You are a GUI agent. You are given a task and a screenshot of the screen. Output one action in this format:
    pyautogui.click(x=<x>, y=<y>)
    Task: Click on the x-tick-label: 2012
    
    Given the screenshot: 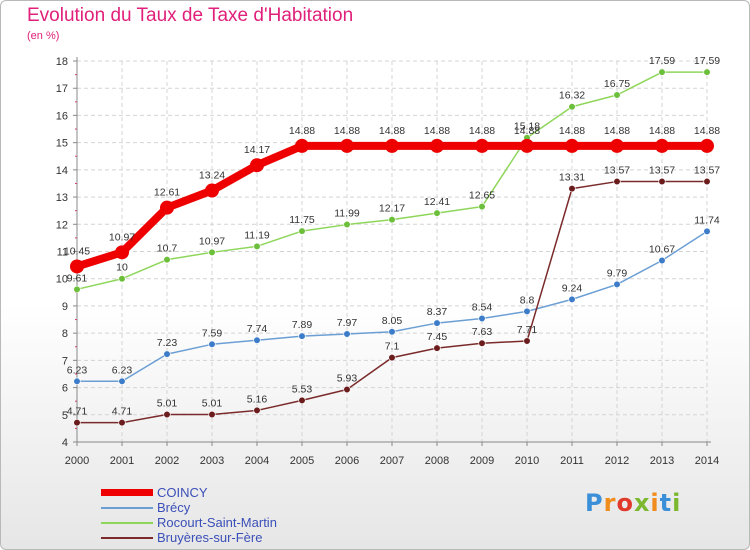 What is the action you would take?
    pyautogui.click(x=617, y=461)
    